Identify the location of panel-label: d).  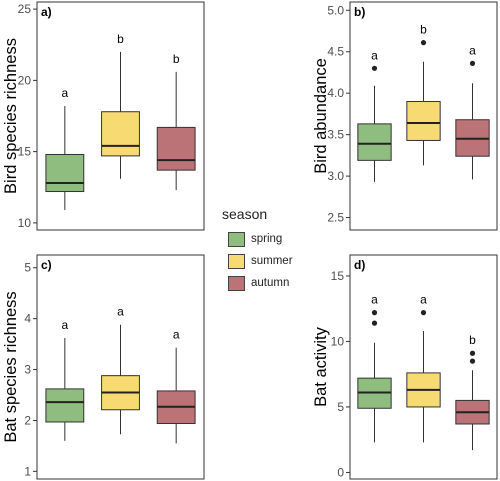
(359, 265).